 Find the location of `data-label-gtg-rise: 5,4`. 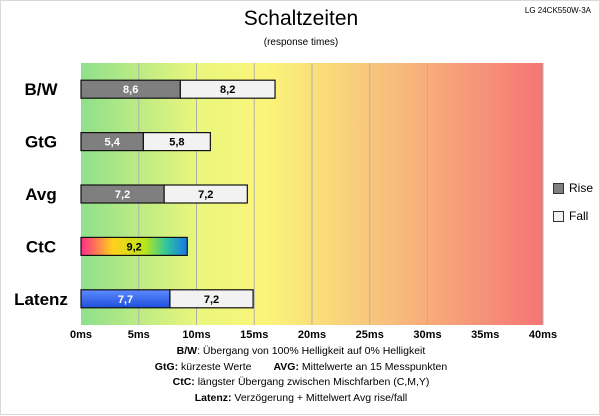

data-label-gtg-rise: 5,4 is located at coordinates (113, 143).